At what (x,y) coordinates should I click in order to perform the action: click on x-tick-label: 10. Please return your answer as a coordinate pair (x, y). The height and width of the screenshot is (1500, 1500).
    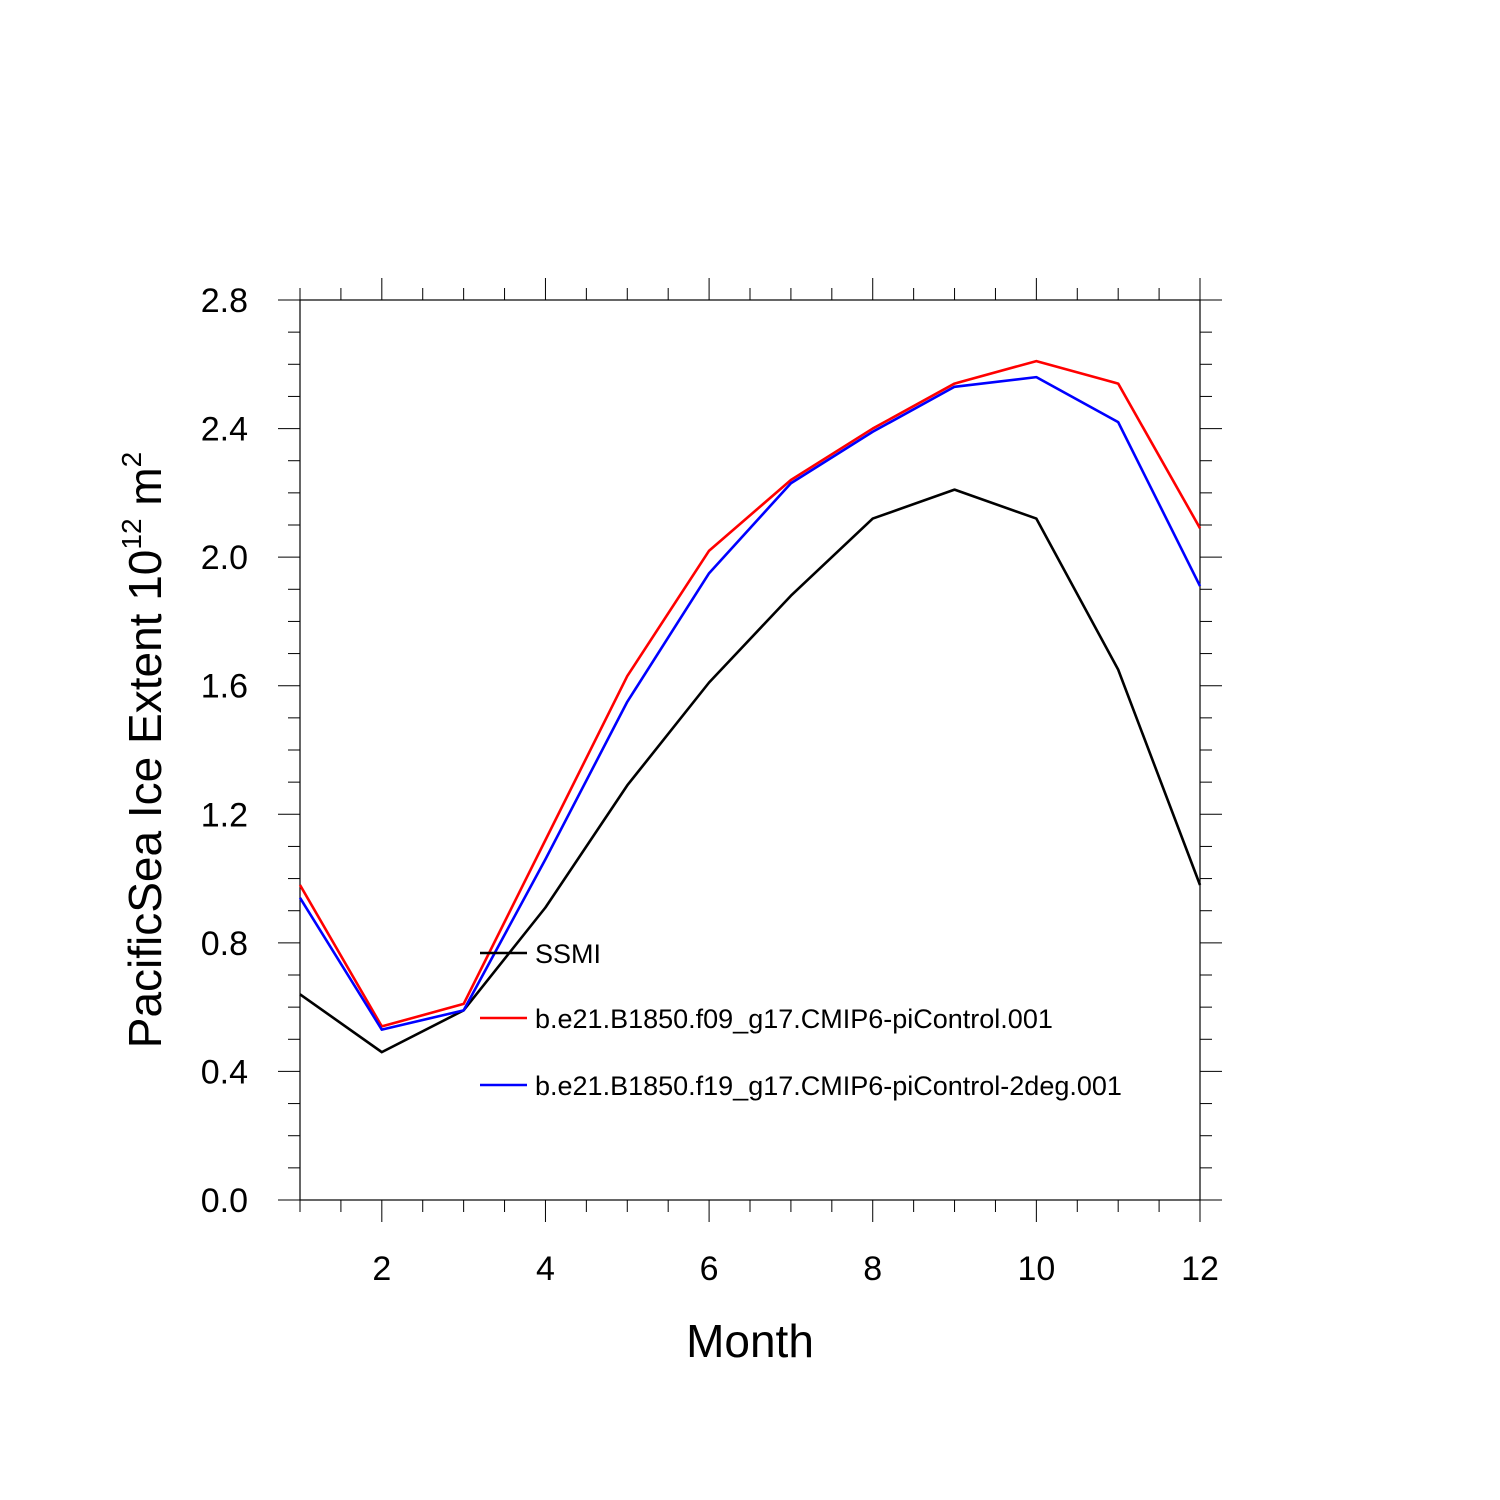
    Looking at the image, I should click on (1036, 1269).